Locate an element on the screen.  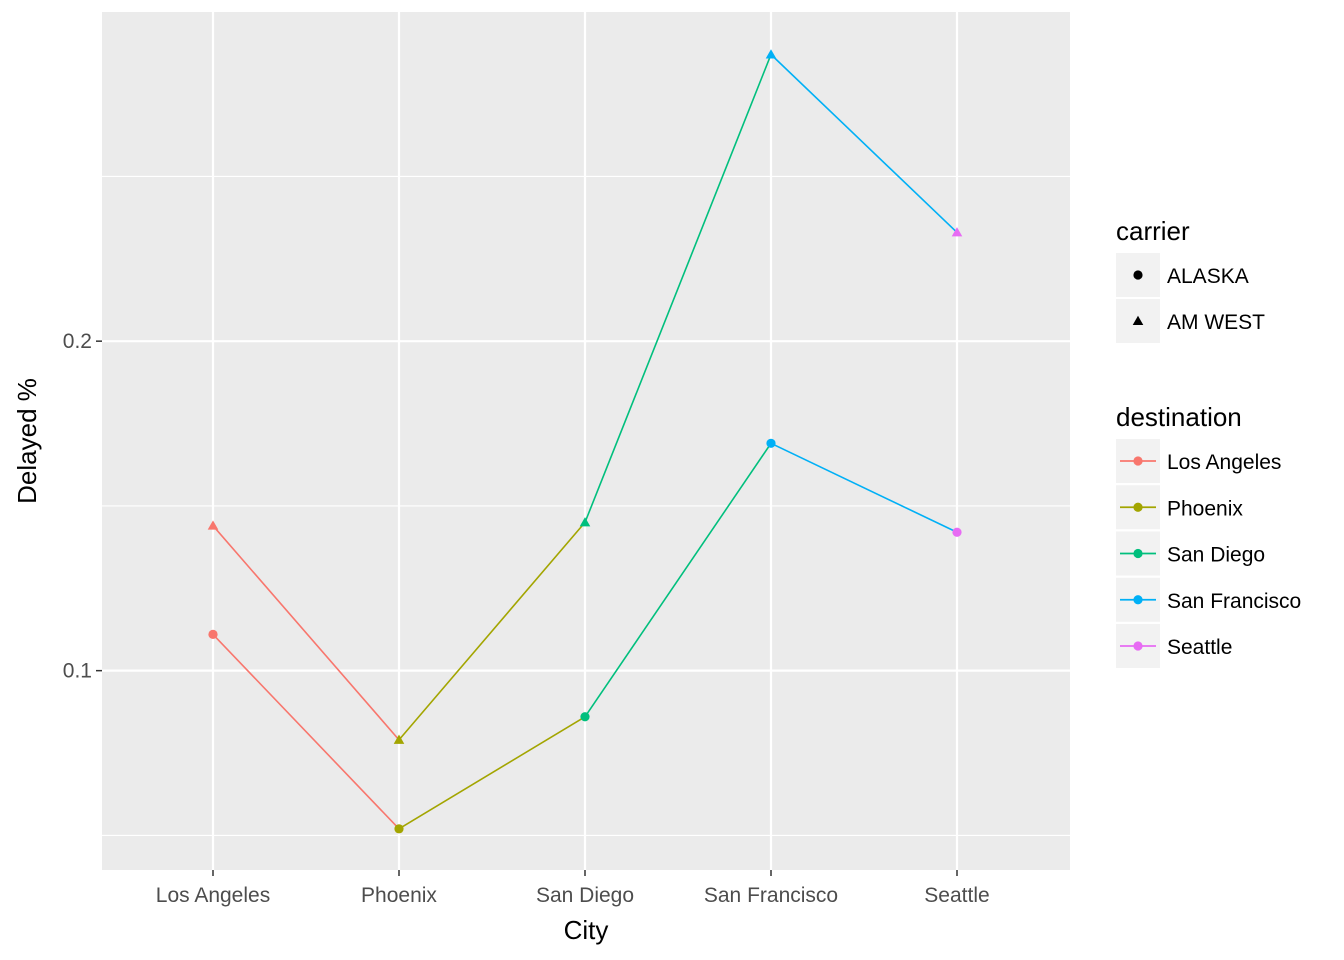
legend-carrier: ALASKA AM WEST is located at coordinates (1190, 298).